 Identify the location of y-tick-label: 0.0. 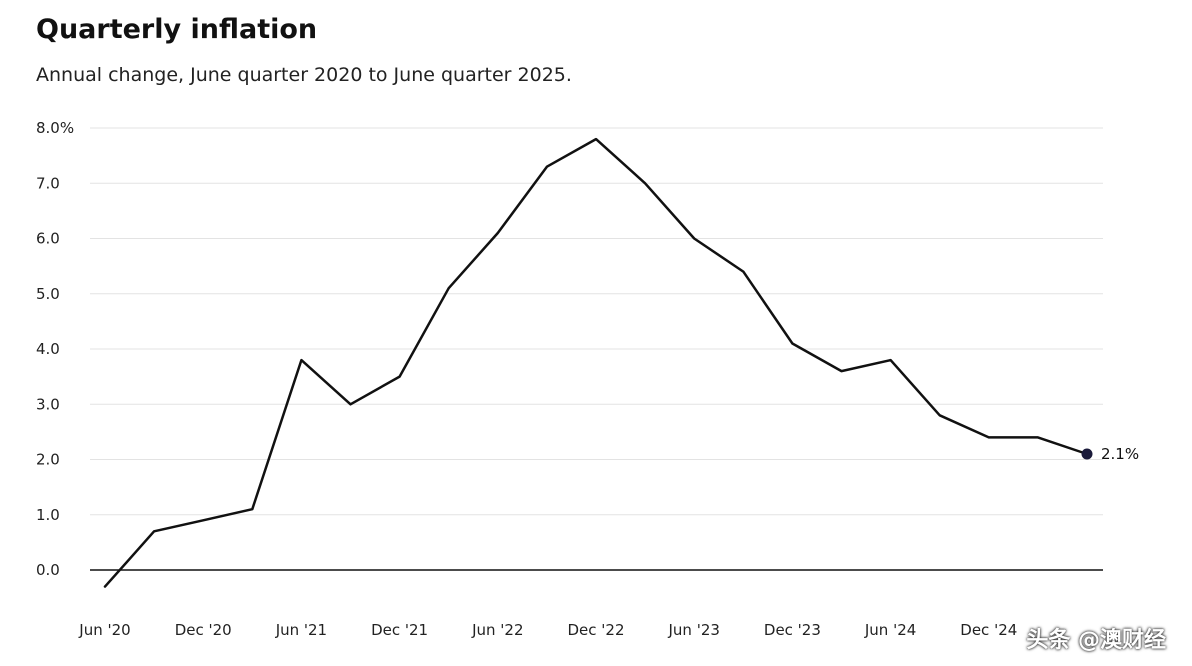
(48, 570).